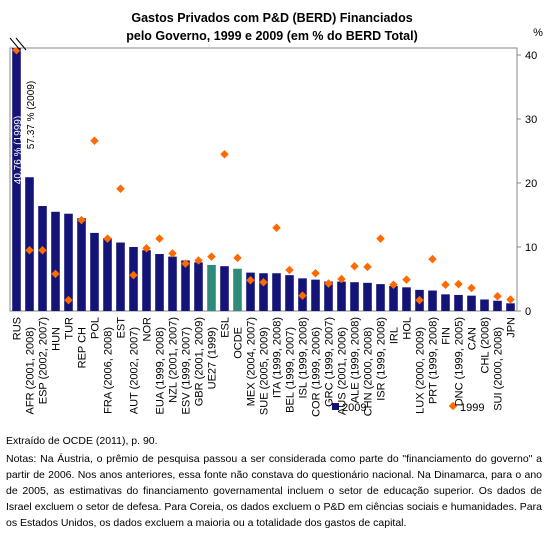 The width and height of the screenshot is (550, 533). Describe the element at coordinates (369, 371) in the screenshot. I see `x-tick-label: CHN (2000, 2008)` at that location.